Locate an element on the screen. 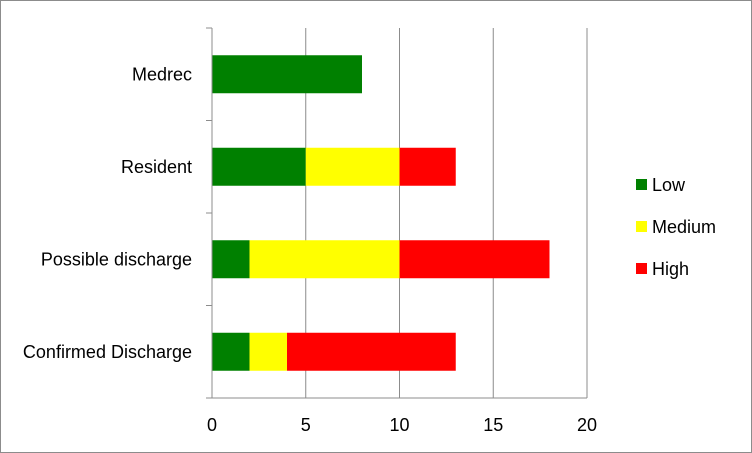 The height and width of the screenshot is (453, 752). bar-confirmed-discharge-low is located at coordinates (231, 351).